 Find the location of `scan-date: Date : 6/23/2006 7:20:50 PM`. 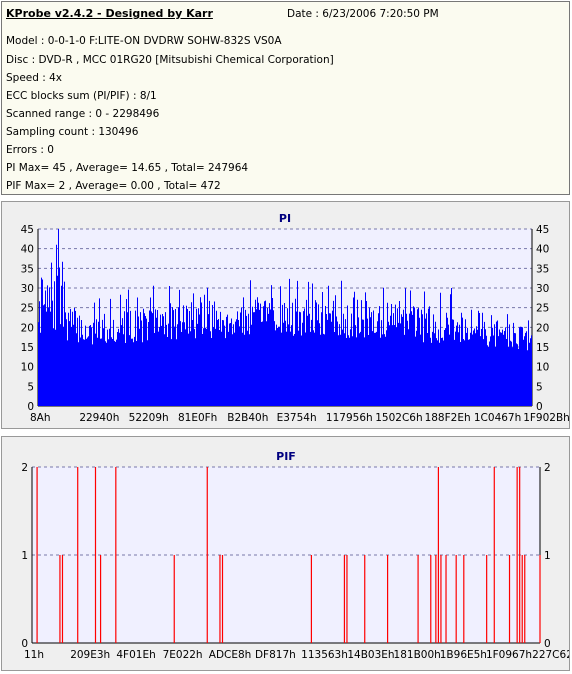

scan-date: Date : 6/23/2006 7:20:50 PM is located at coordinates (363, 14).